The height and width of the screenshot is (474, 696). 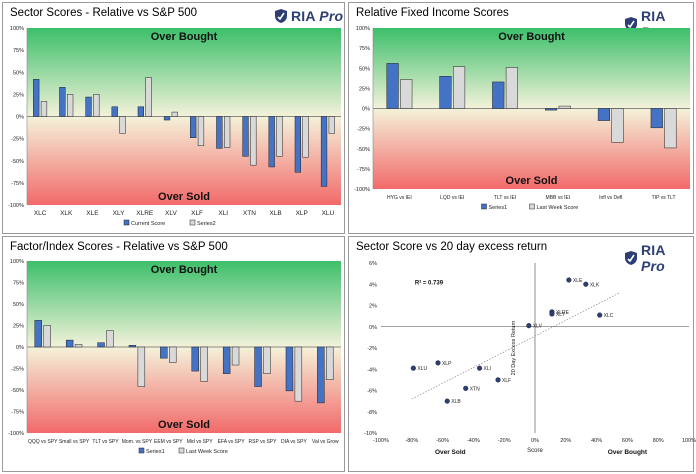 What do you see at coordinates (372, 370) in the screenshot?
I see `y-tick-label: -4%` at bounding box center [372, 370].